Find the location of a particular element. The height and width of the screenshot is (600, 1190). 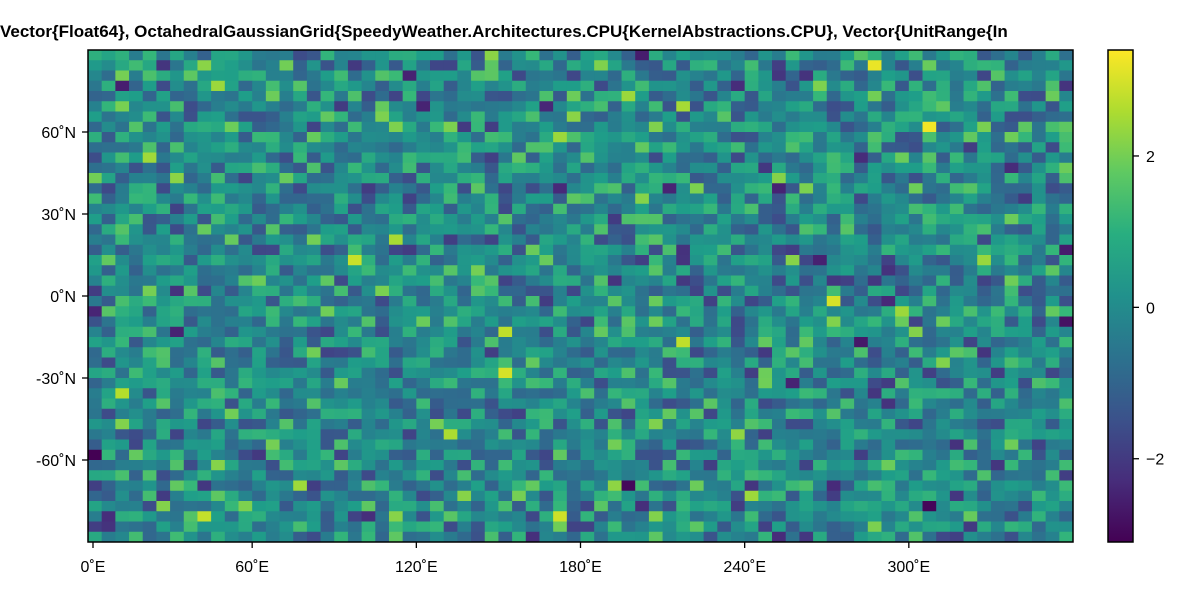

y-tick-label: 0˚N is located at coordinates (63, 297).